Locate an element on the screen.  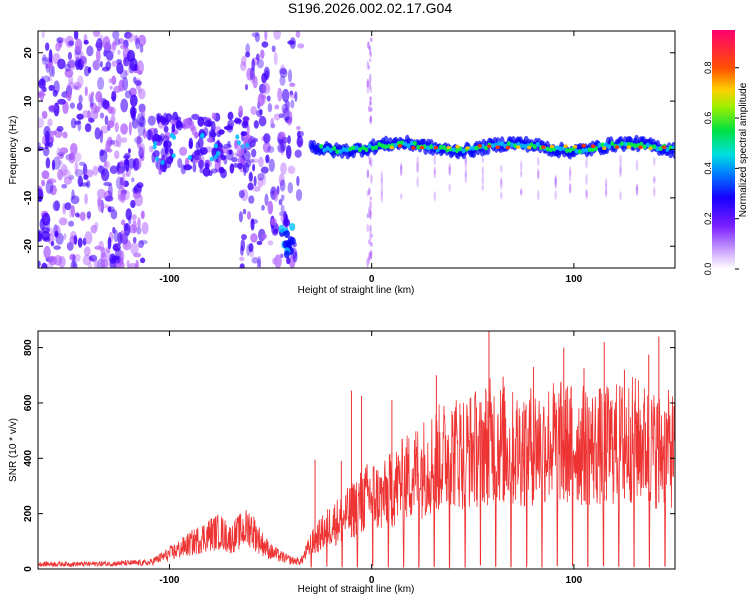
snr-ylabel: SNR (10 * v/v) is located at coordinates (13, 450).